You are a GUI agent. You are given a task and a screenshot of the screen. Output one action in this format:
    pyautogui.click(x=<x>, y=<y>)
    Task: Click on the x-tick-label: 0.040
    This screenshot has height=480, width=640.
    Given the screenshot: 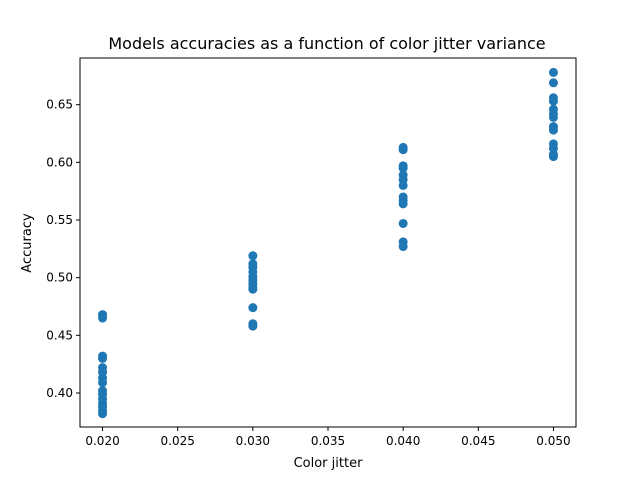 What is the action you would take?
    pyautogui.click(x=403, y=441)
    